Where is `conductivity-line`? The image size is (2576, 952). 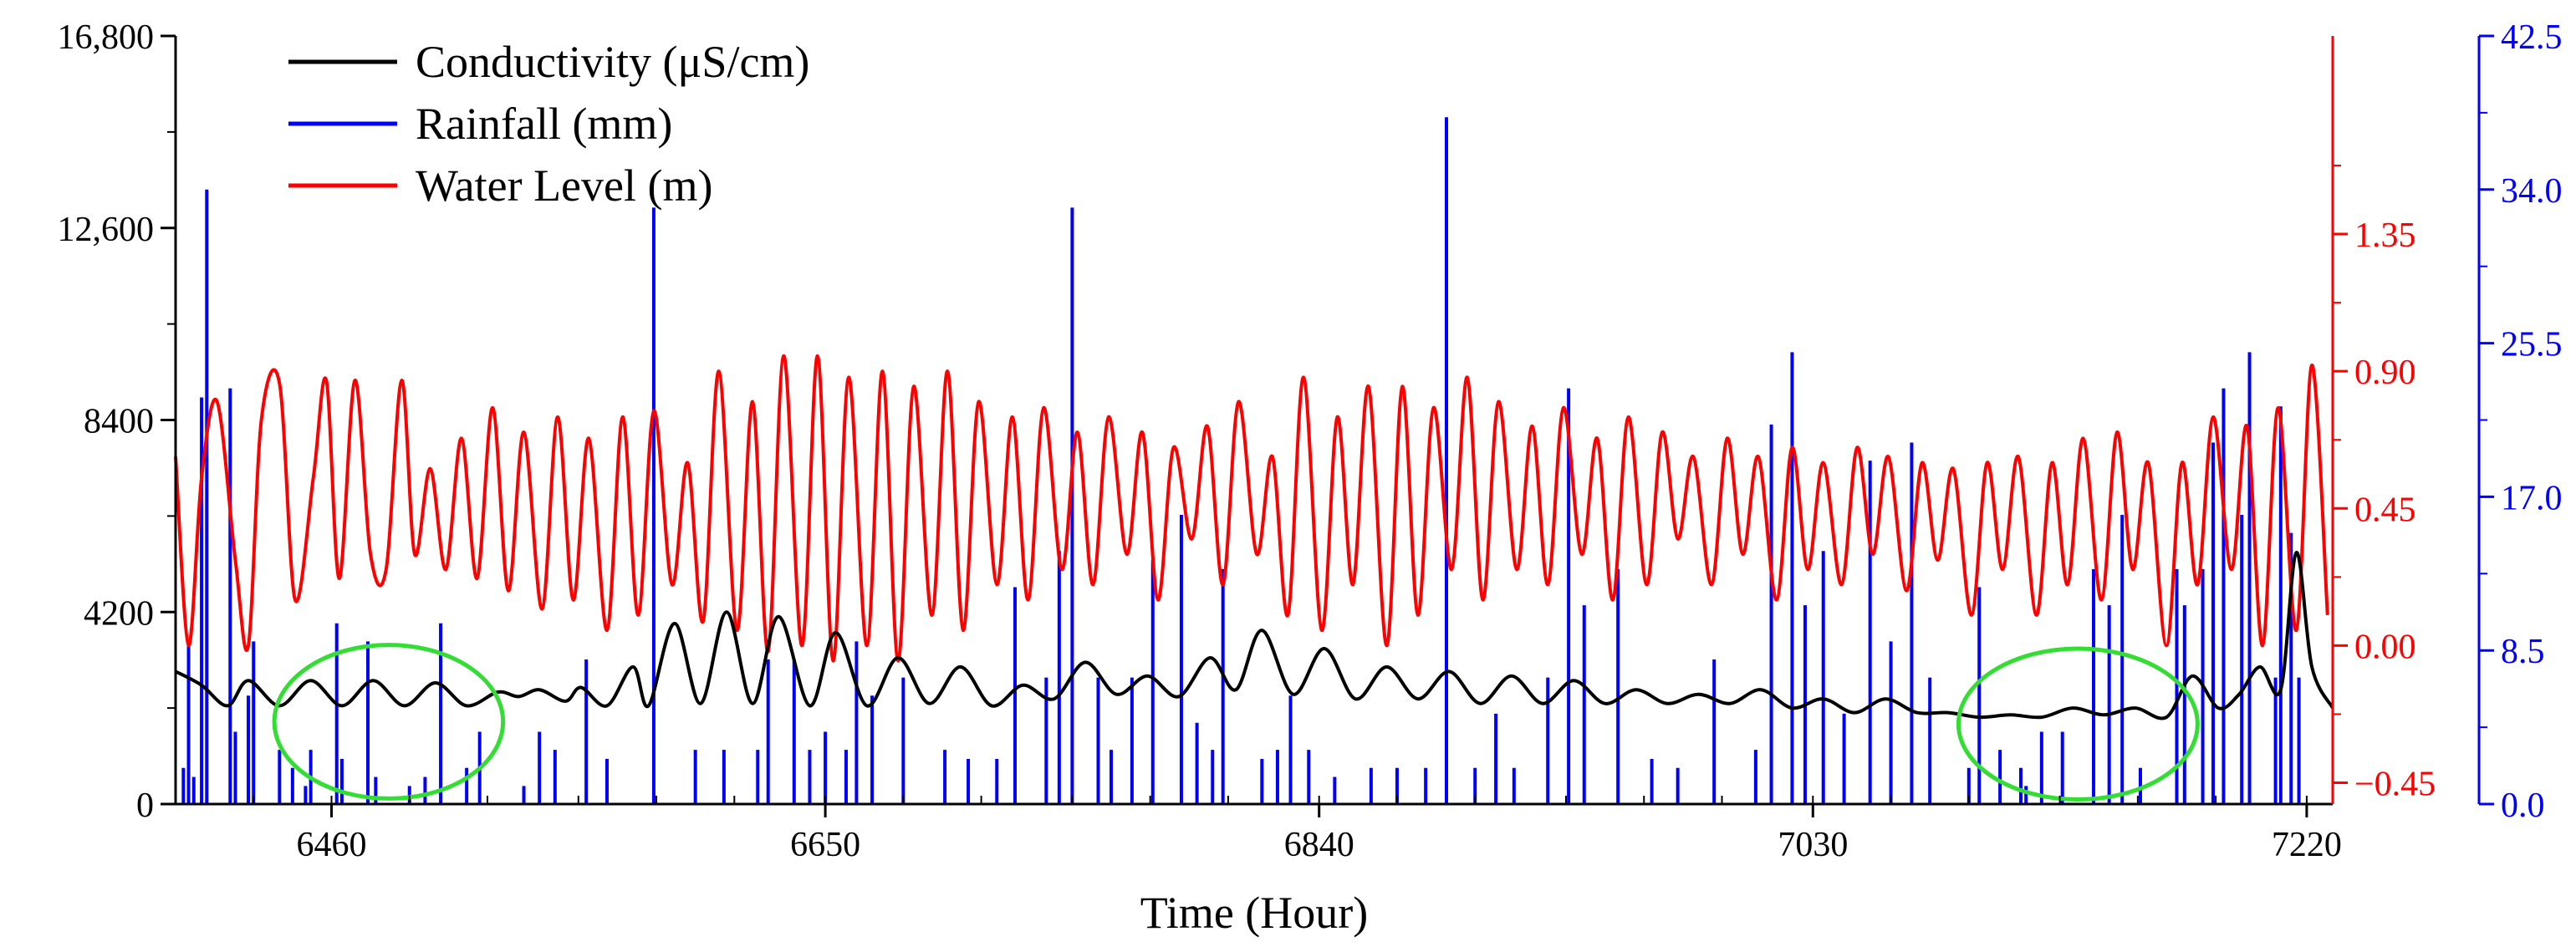
conductivity-line is located at coordinates (1254, 635).